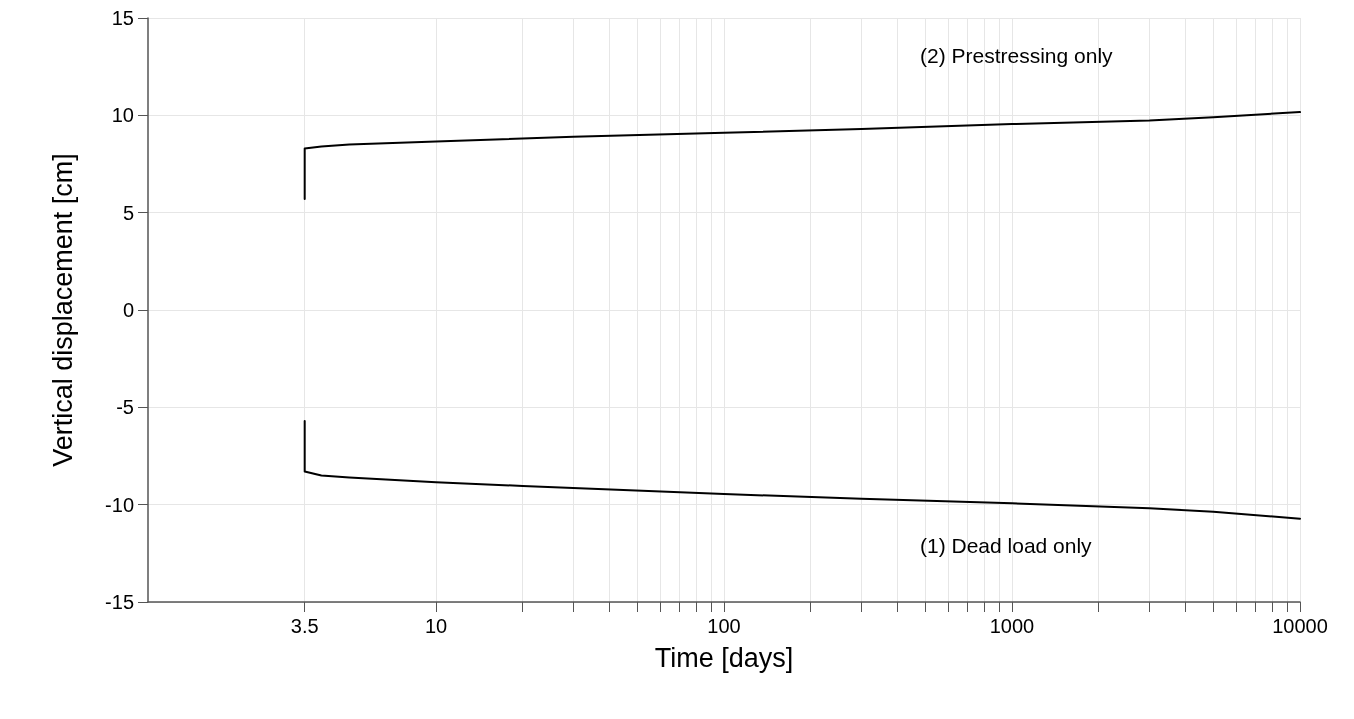 Image resolution: width=1354 pixels, height=719 pixels. I want to click on y-tick-label: 10, so click(122, 115).